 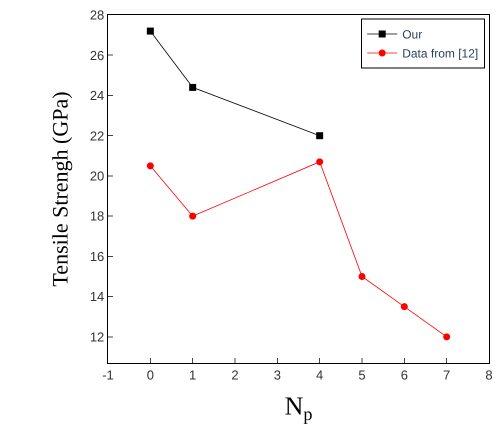 What do you see at coordinates (97, 96) in the screenshot?
I see `y-tick-label: 24` at bounding box center [97, 96].